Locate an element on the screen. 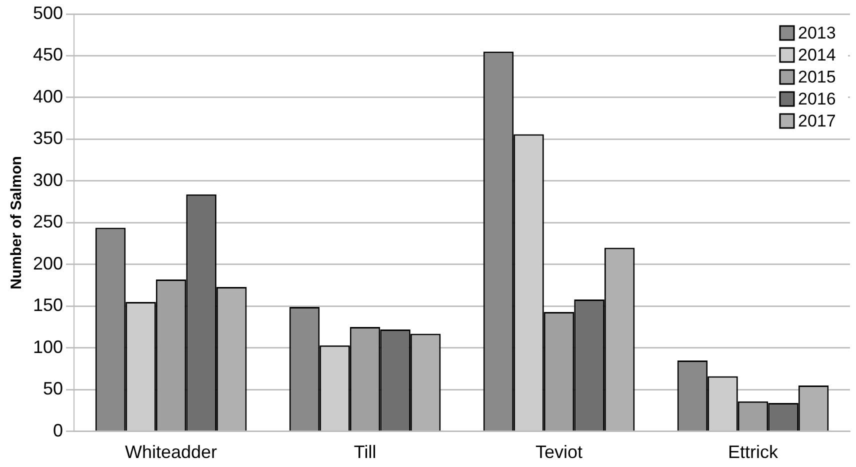 The height and width of the screenshot is (467, 856). y-tick-label: 200 is located at coordinates (48, 263).